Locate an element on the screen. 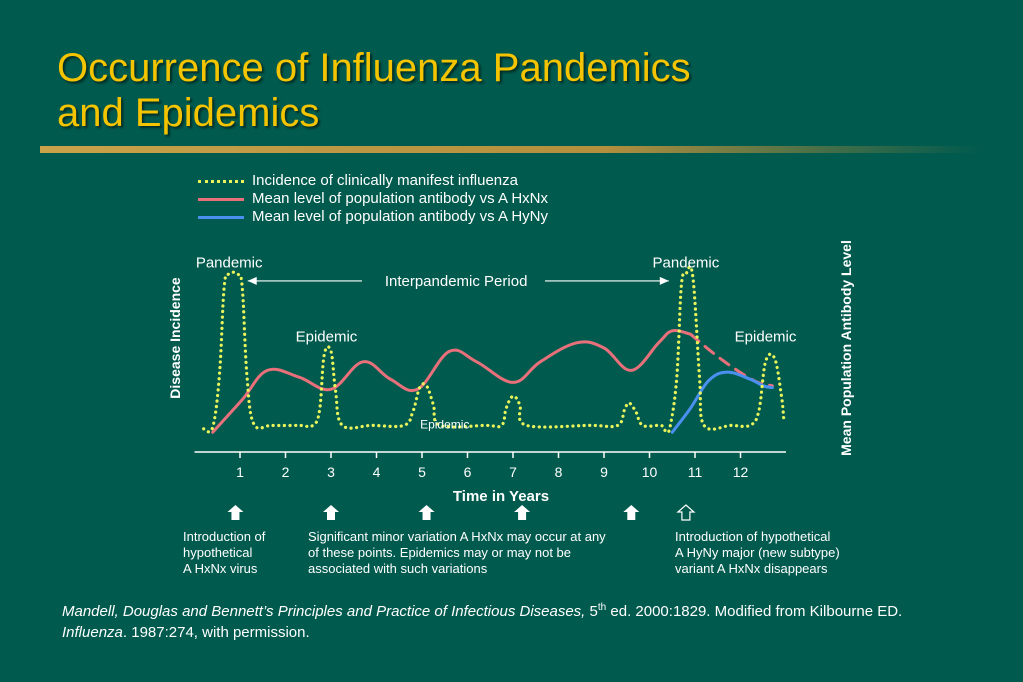 The image size is (1023, 682). citation-journal: Influenza is located at coordinates (92, 632).